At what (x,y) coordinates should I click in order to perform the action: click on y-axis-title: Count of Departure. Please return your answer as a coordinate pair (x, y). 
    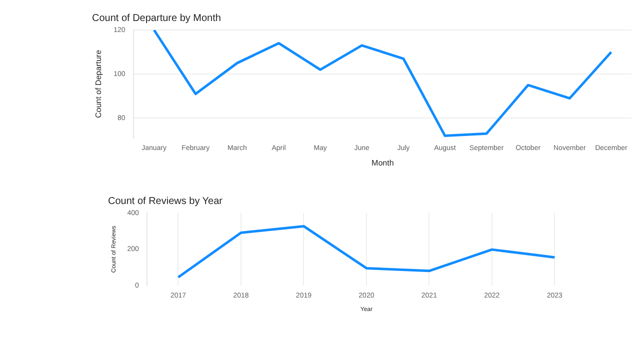
    Looking at the image, I should click on (99, 83).